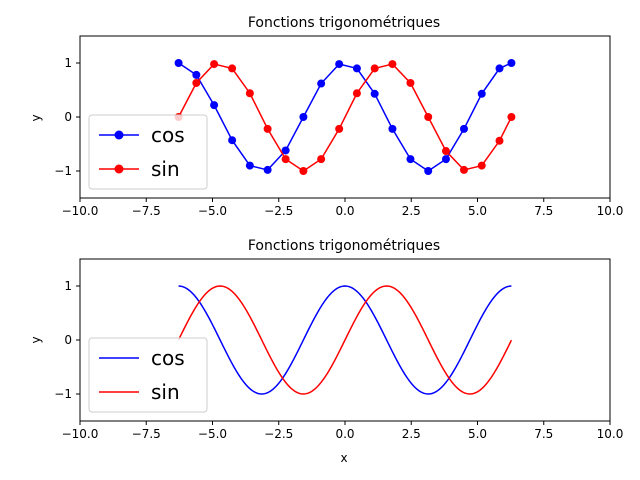 This screenshot has height=480, width=640. I want to click on x-ticks-bottom: −10.0 −7.5 −5.0 −2.5 0.0 2.5 5.0 7.5 10.0, so click(343, 431).